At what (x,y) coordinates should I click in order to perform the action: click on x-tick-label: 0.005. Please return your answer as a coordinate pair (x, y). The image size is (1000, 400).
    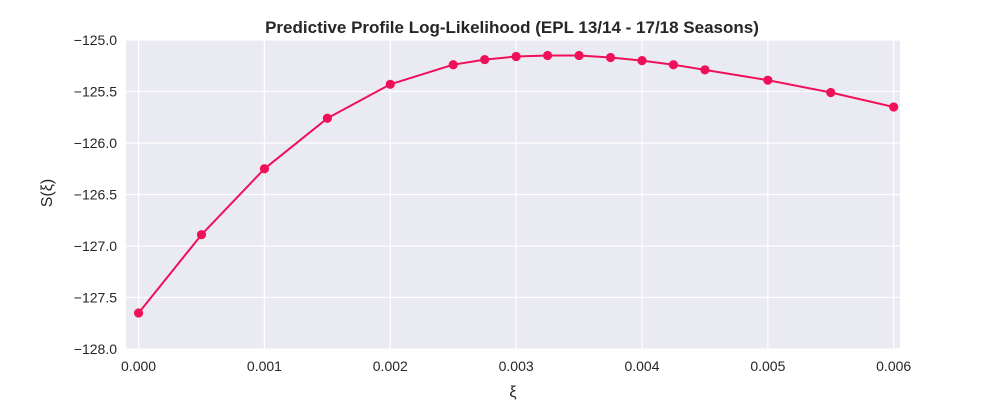
    Looking at the image, I should click on (767, 366).